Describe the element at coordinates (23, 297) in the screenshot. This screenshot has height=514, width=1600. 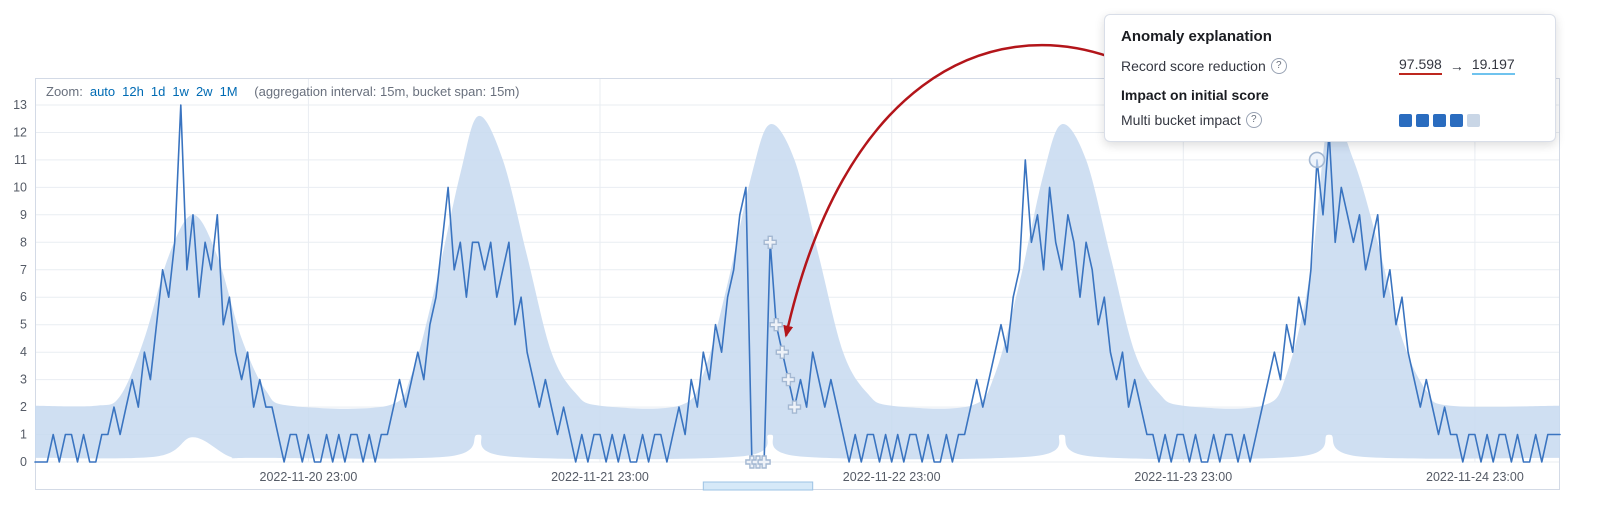
I see `y-axis-tick-label: 6` at that location.